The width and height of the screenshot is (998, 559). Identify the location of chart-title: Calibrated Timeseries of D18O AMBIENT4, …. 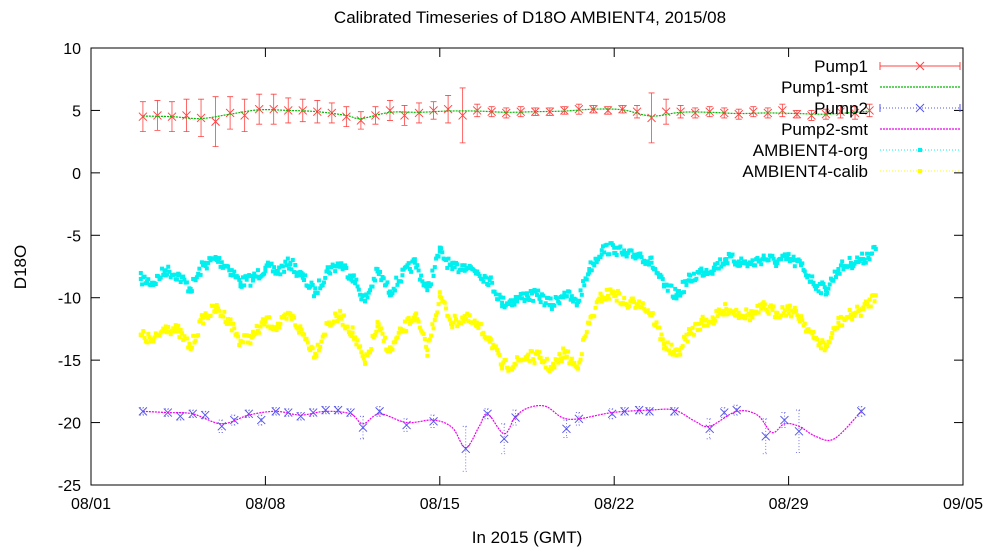
(530, 17).